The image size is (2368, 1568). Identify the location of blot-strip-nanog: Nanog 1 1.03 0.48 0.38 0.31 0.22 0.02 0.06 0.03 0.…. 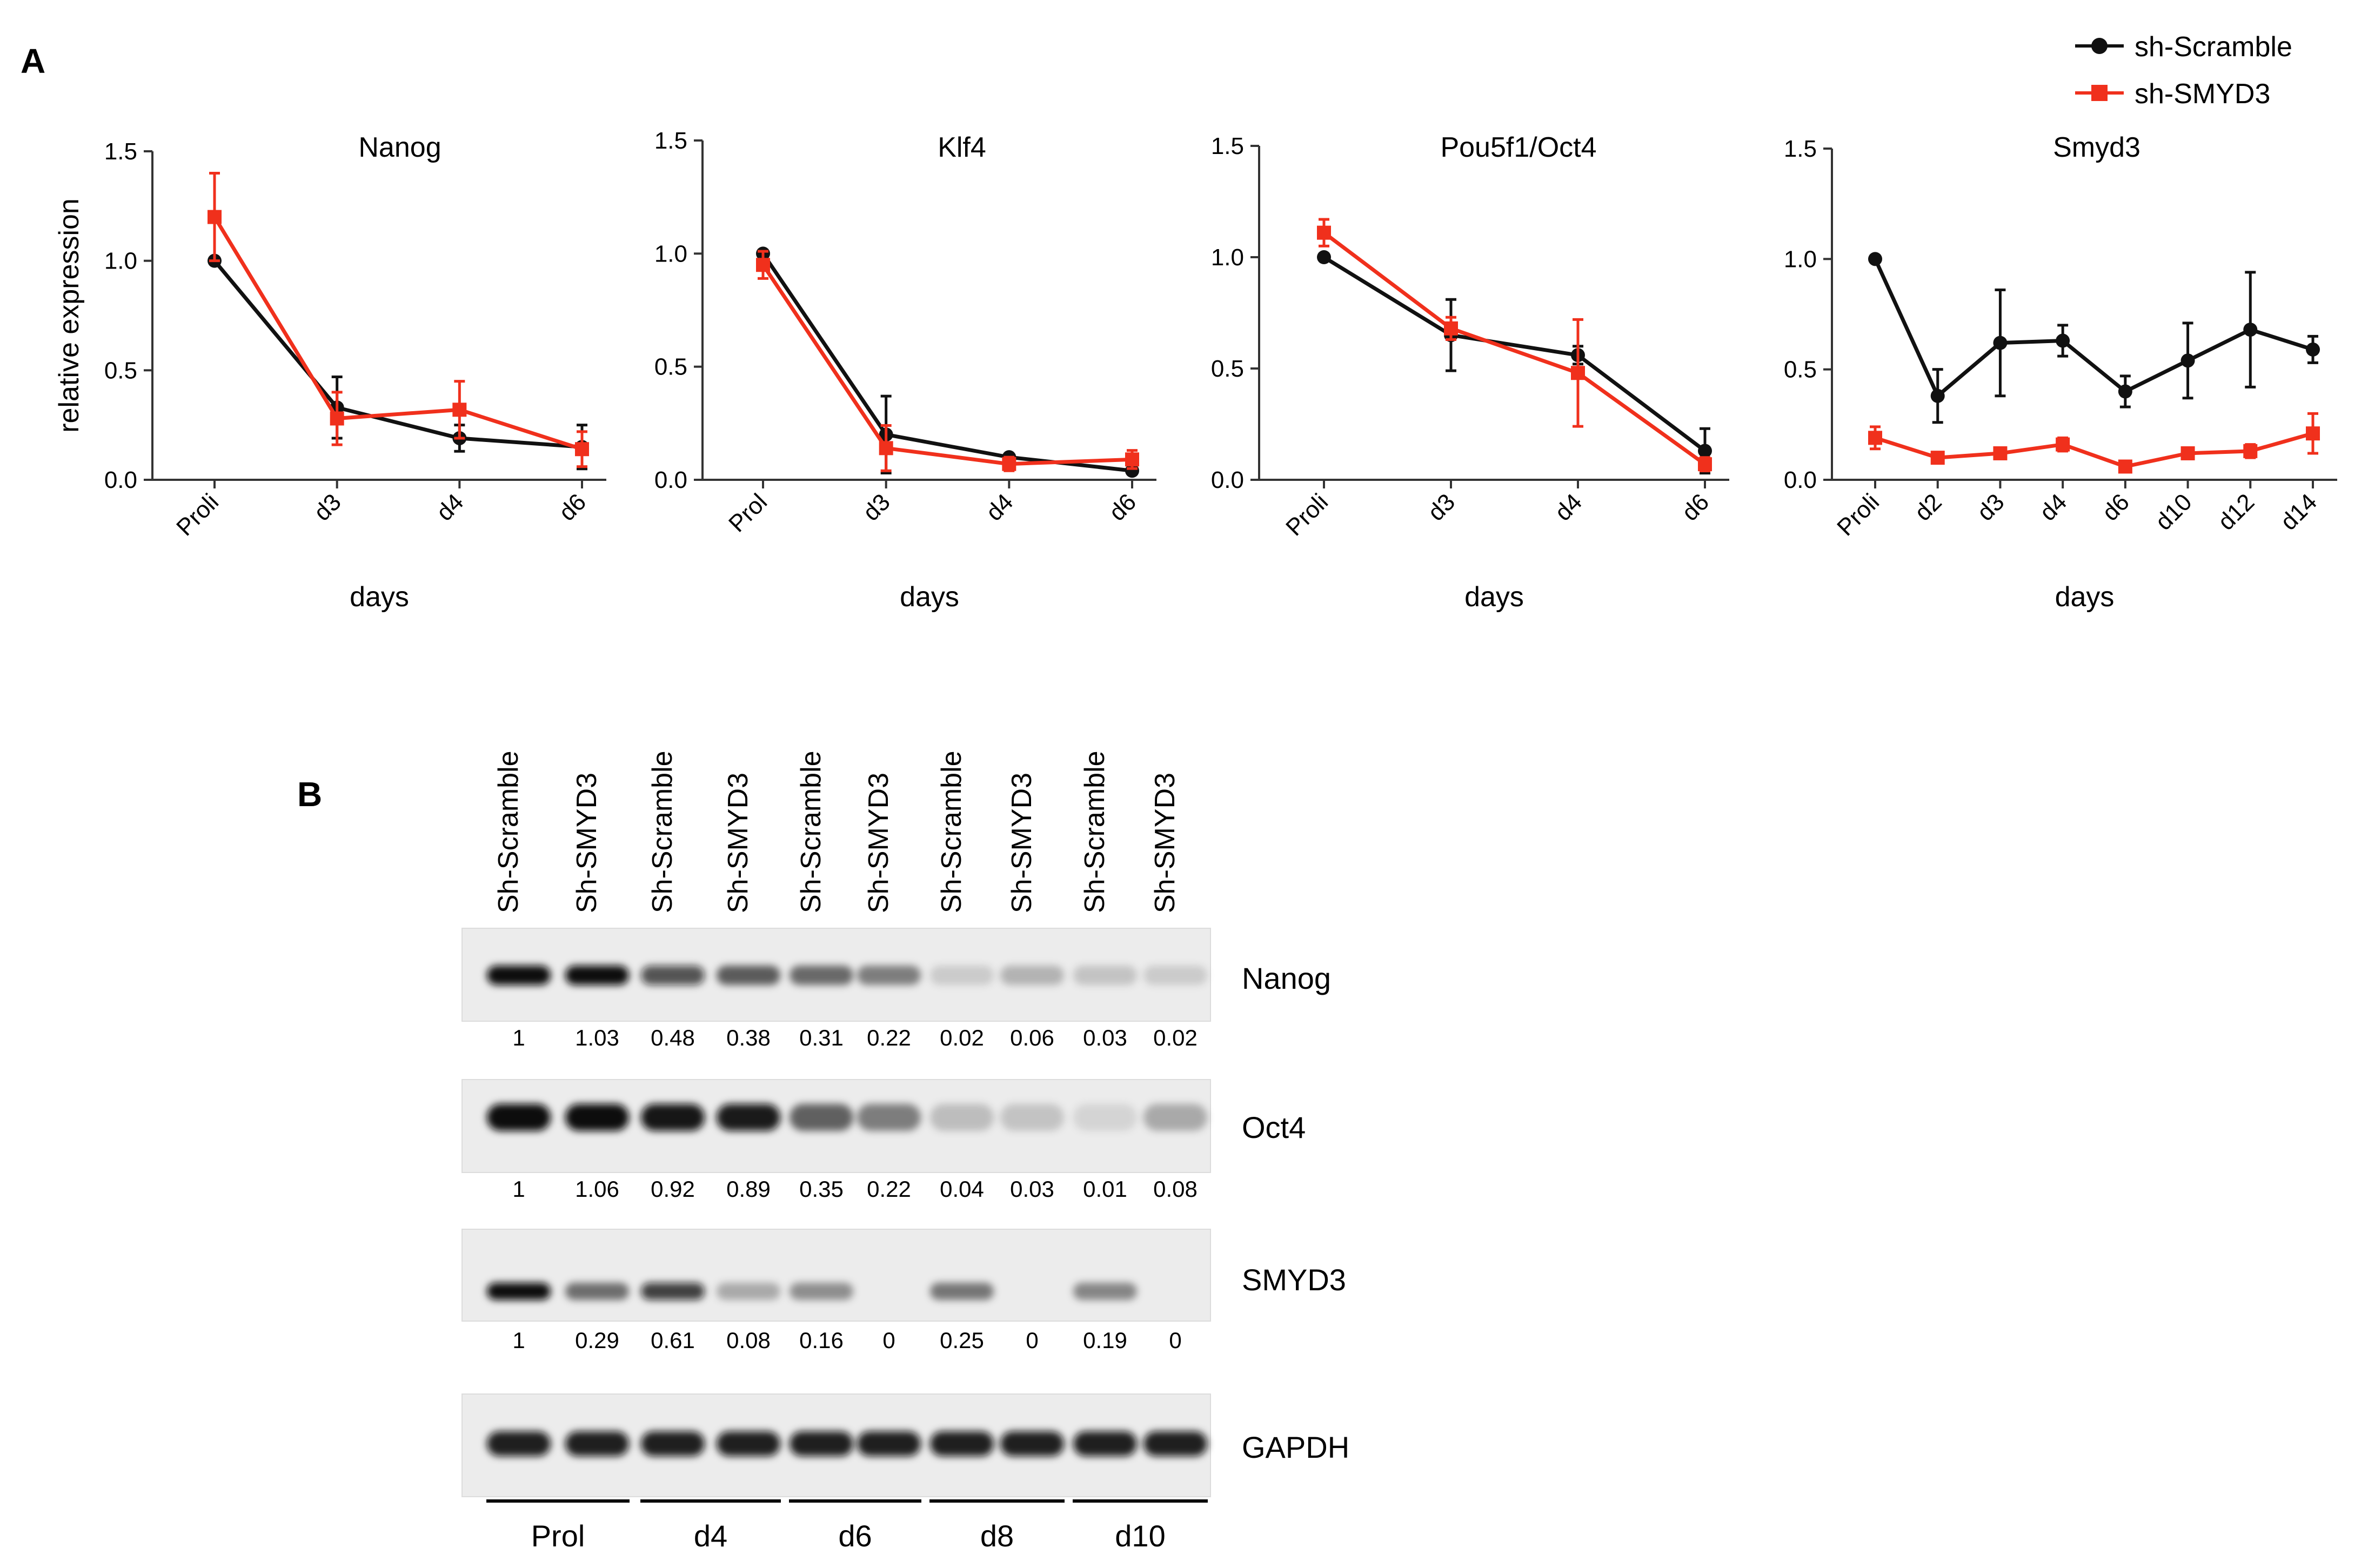
(896, 989).